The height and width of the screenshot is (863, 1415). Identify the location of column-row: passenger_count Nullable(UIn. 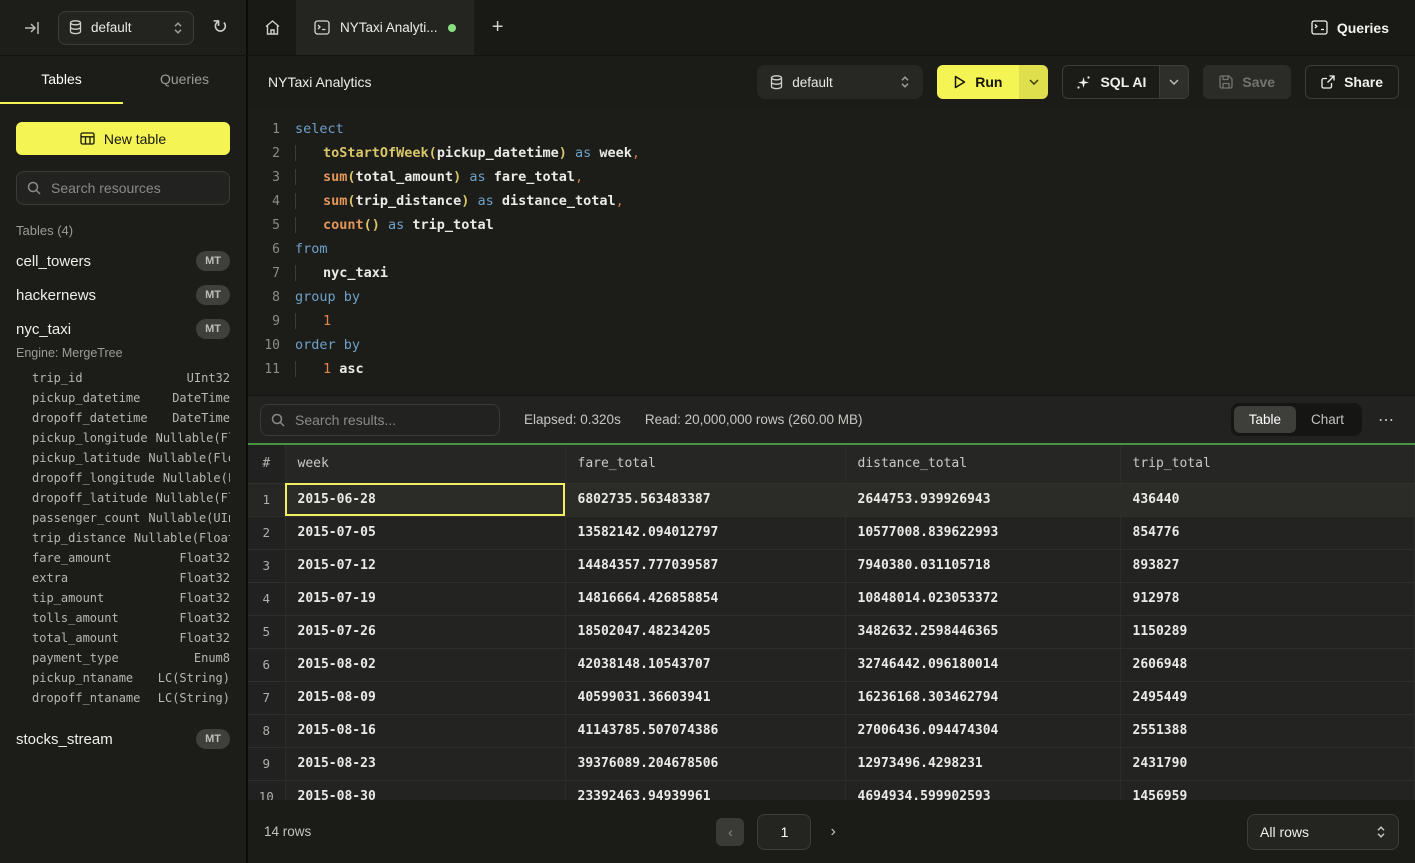
(123, 518).